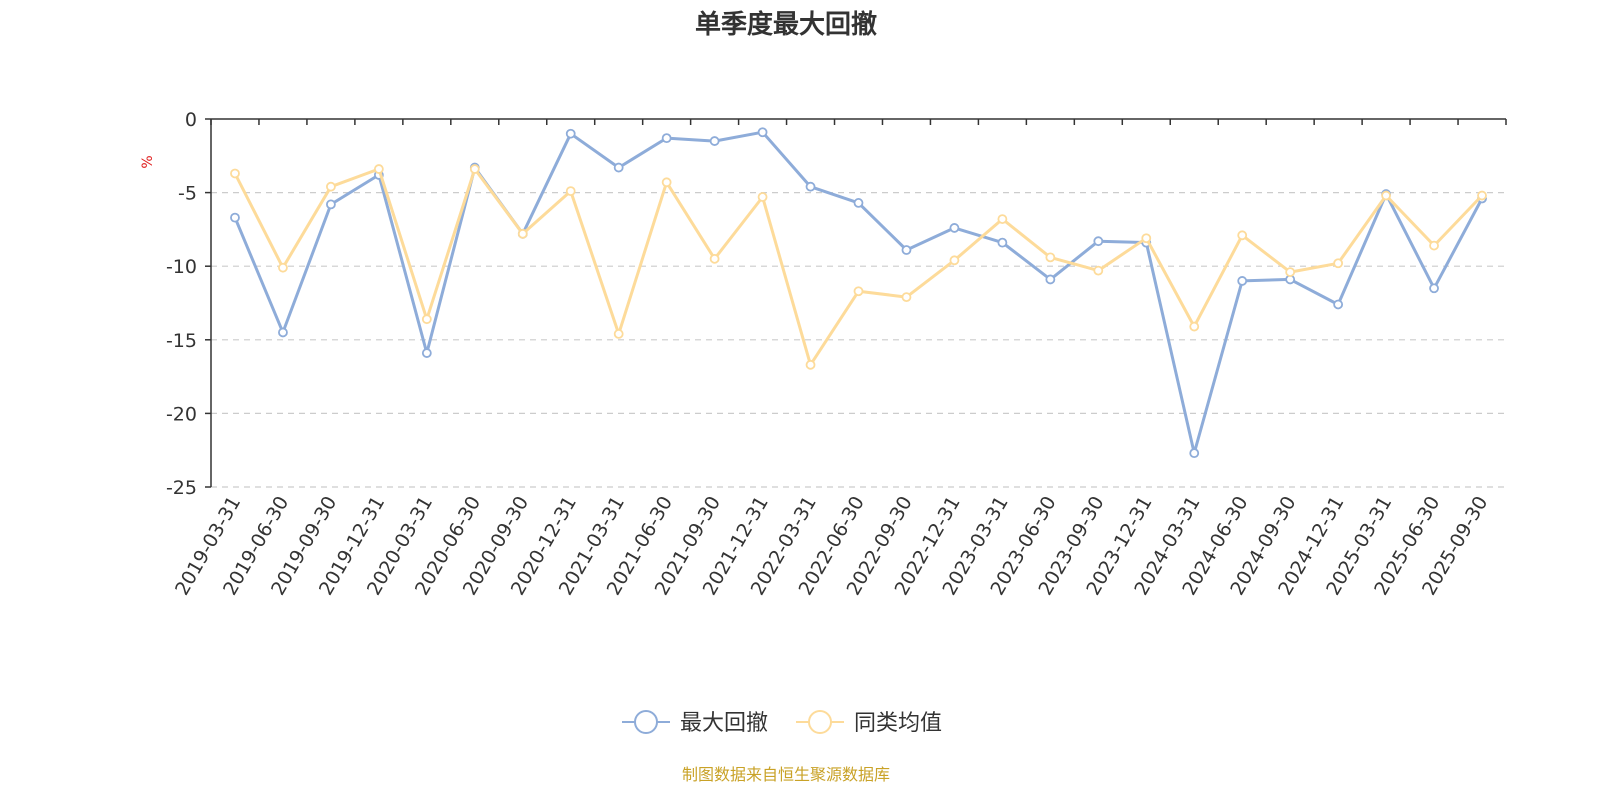  What do you see at coordinates (181, 488) in the screenshot?
I see `y-tick-label: -25` at bounding box center [181, 488].